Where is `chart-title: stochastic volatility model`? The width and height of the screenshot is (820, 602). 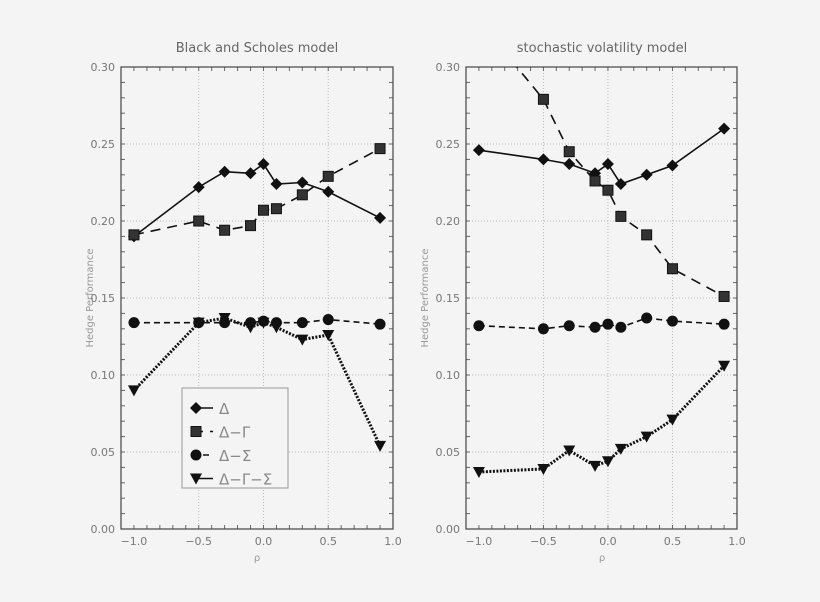
chart-title: stochastic volatility model is located at coordinates (602, 48).